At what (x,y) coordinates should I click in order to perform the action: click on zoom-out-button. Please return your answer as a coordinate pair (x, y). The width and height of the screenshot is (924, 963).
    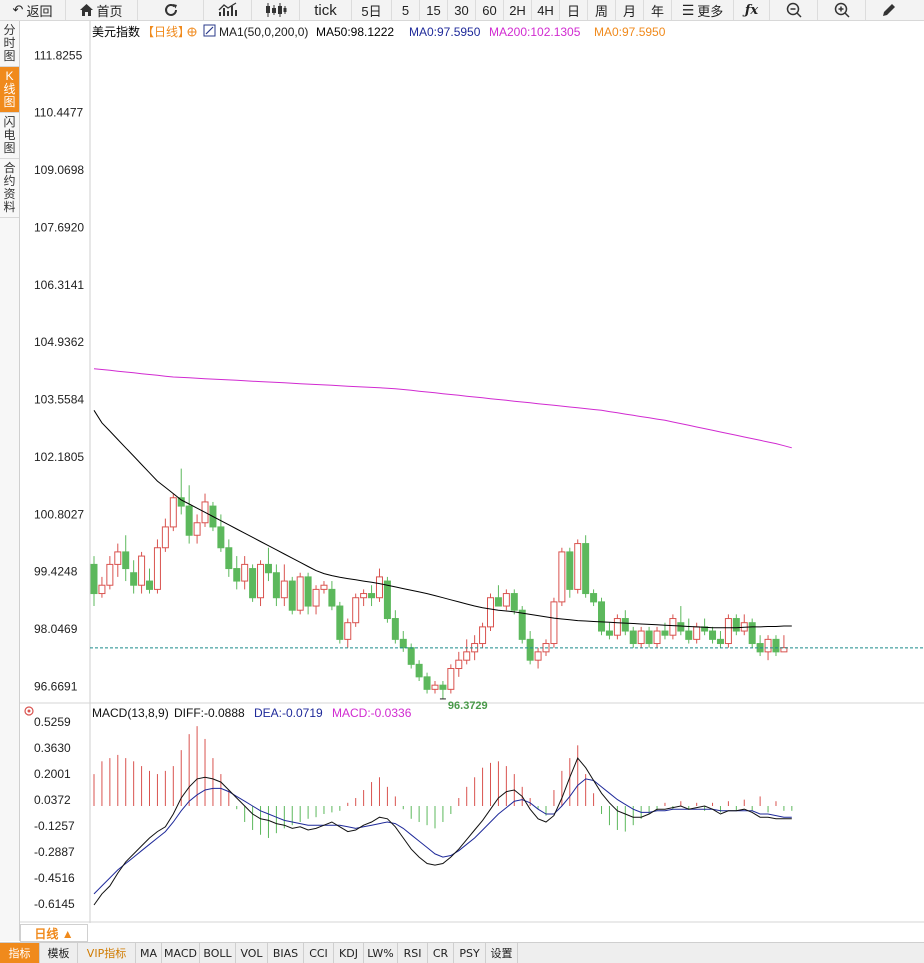
    Looking at the image, I should click on (794, 10).